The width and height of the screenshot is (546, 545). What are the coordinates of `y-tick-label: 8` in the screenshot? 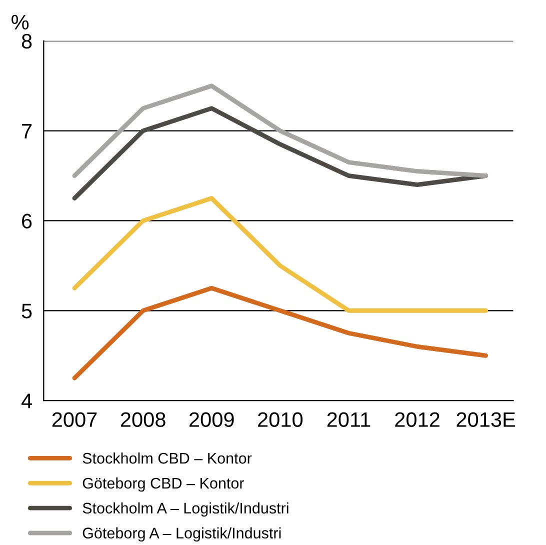 It's located at (27, 41).